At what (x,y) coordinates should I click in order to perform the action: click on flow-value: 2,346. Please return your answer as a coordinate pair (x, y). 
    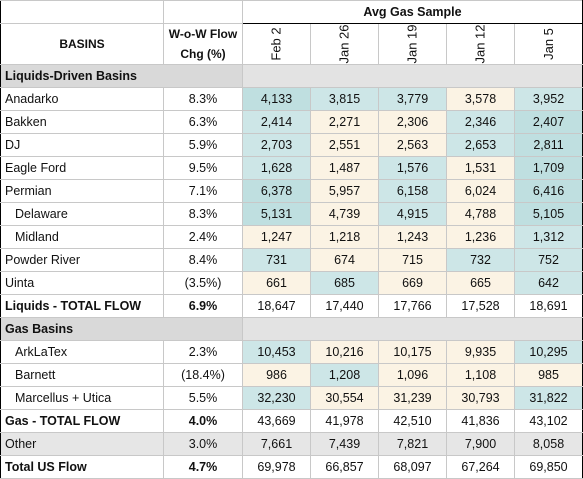
    Looking at the image, I should click on (480, 122).